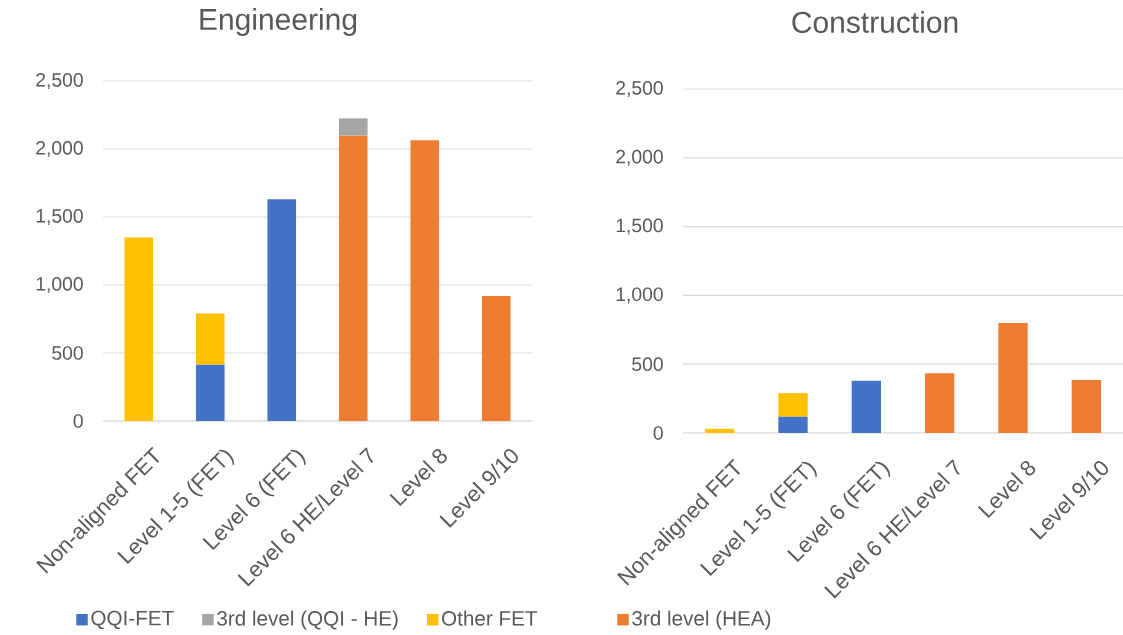  Describe the element at coordinates (490, 618) in the screenshot. I see `legend-label: Other FET` at that location.